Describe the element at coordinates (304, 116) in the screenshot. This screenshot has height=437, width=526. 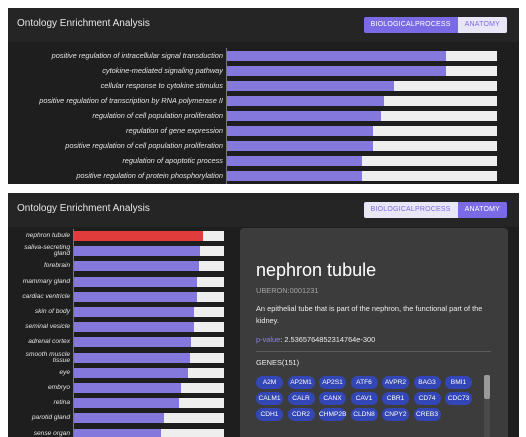
I see `bar-regulation-of-cell-population-proliferation` at that location.